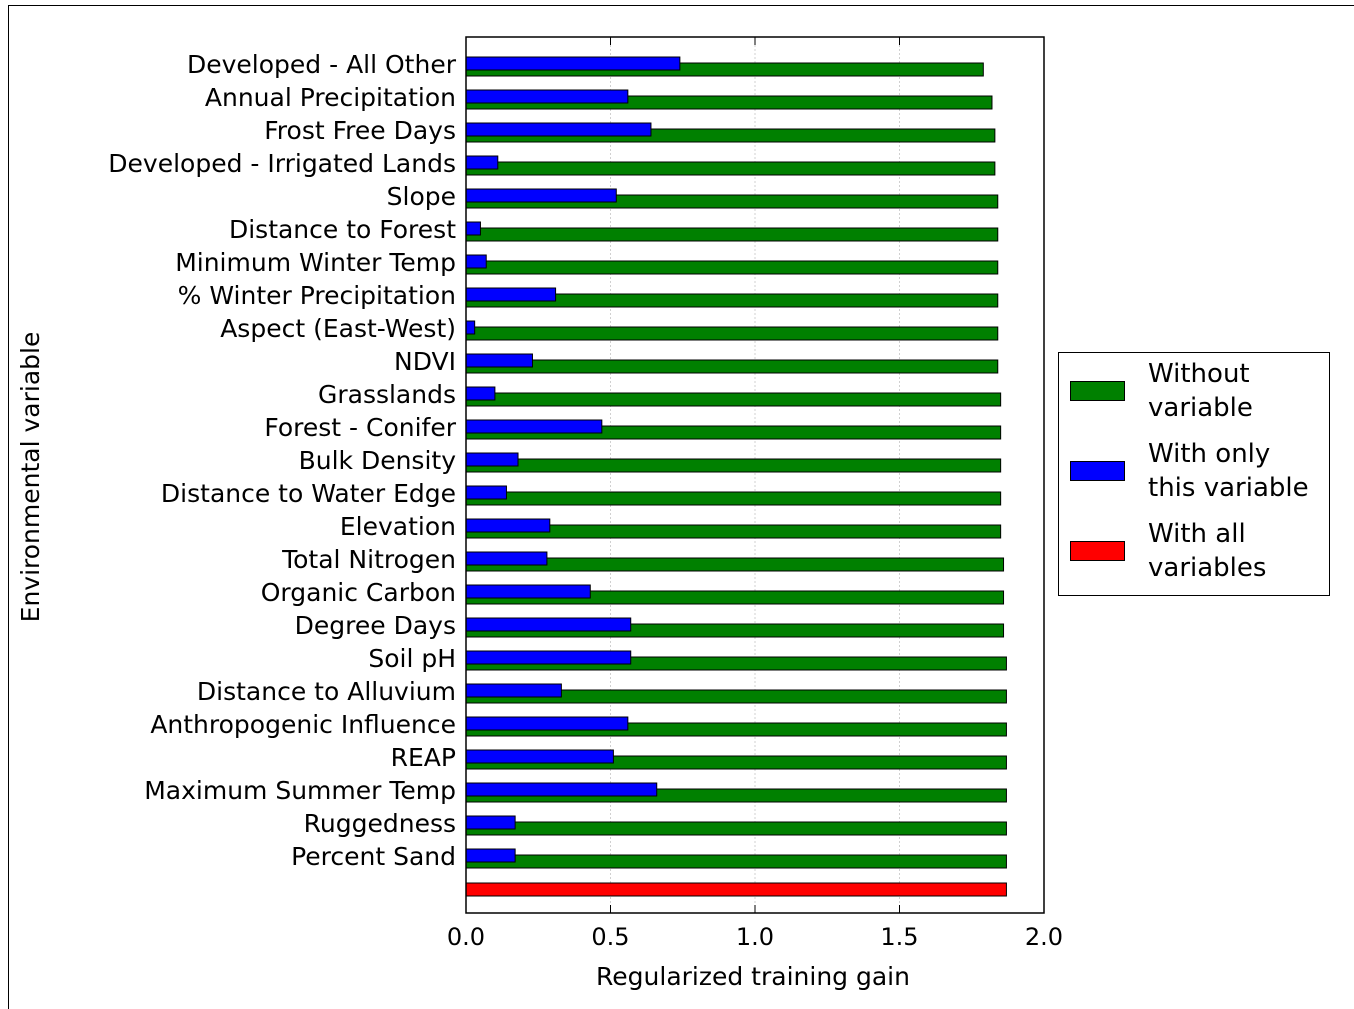 The image size is (1354, 1009). I want to click on x-tick-label: 0.5, so click(610, 937).